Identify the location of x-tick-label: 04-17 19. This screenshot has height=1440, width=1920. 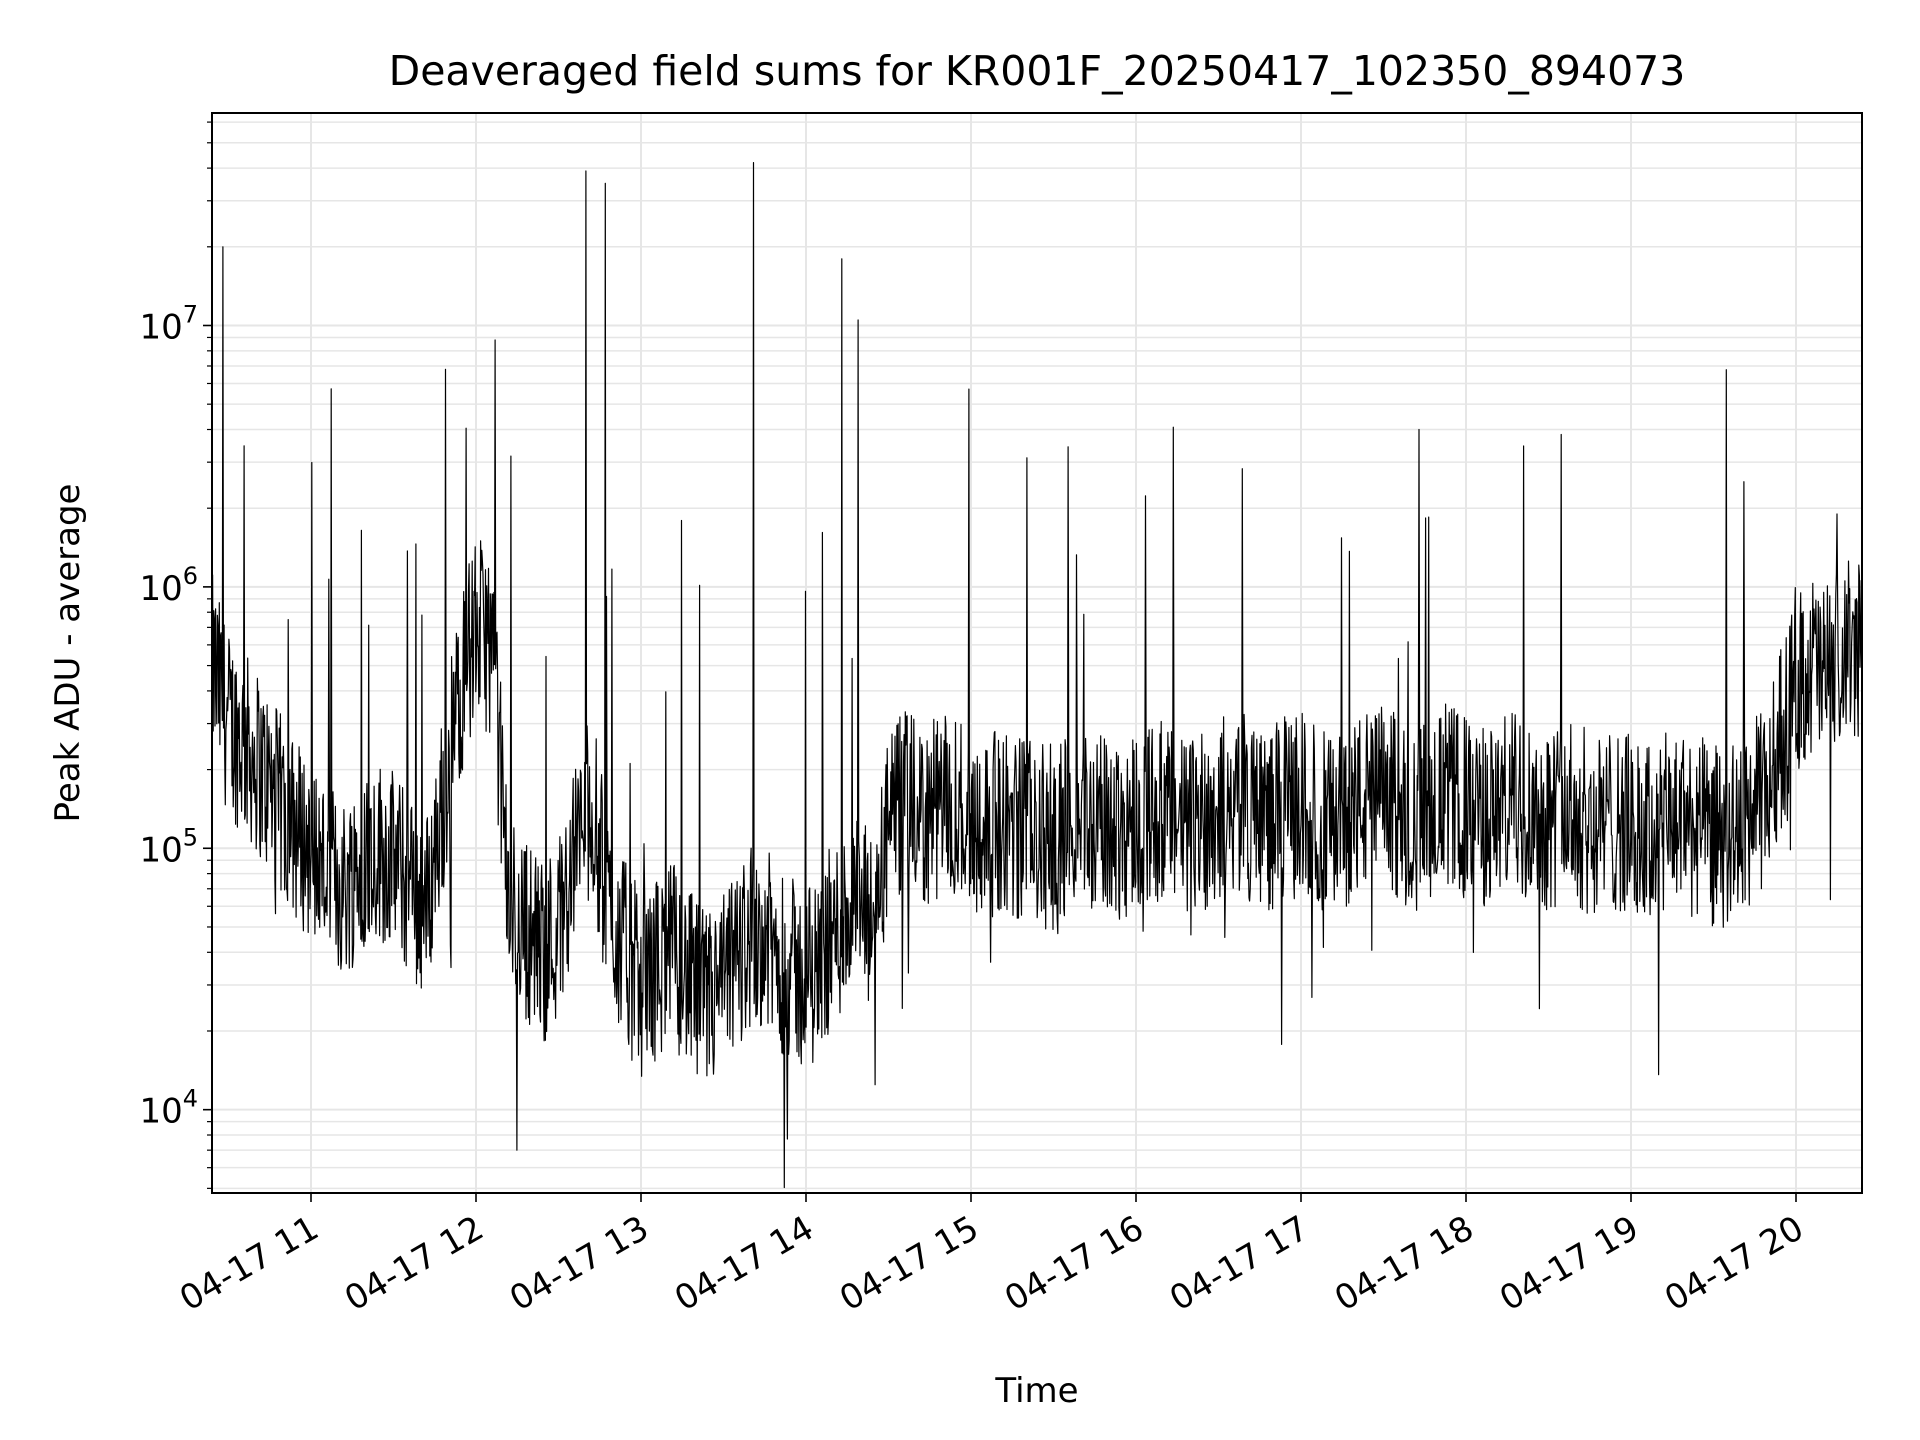
(1569, 1263).